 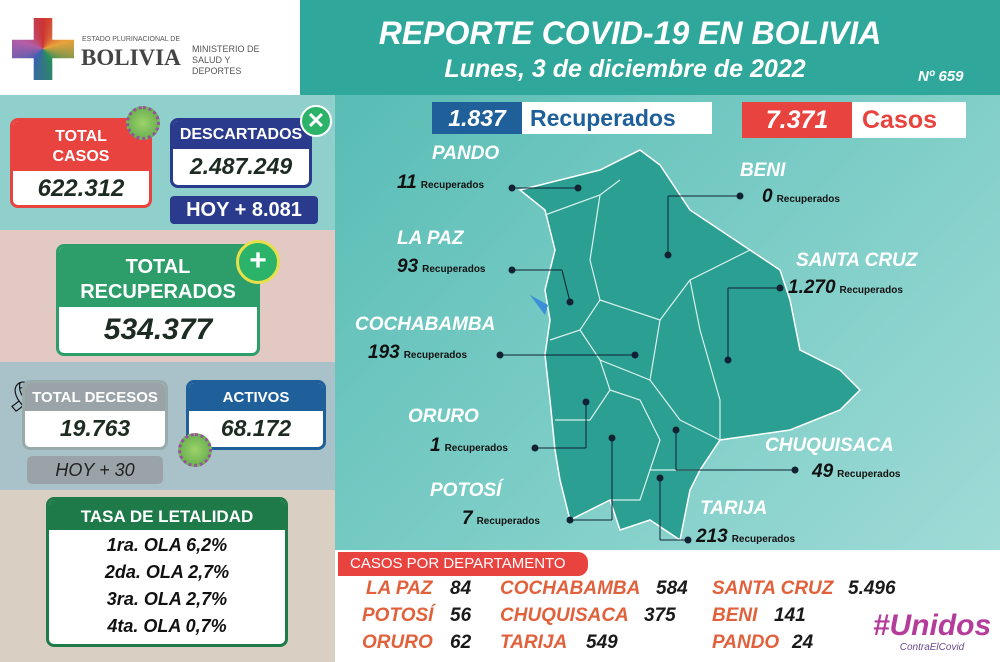 What do you see at coordinates (603, 118) in the screenshot?
I see `daily-recuperados-label: Recuperados` at bounding box center [603, 118].